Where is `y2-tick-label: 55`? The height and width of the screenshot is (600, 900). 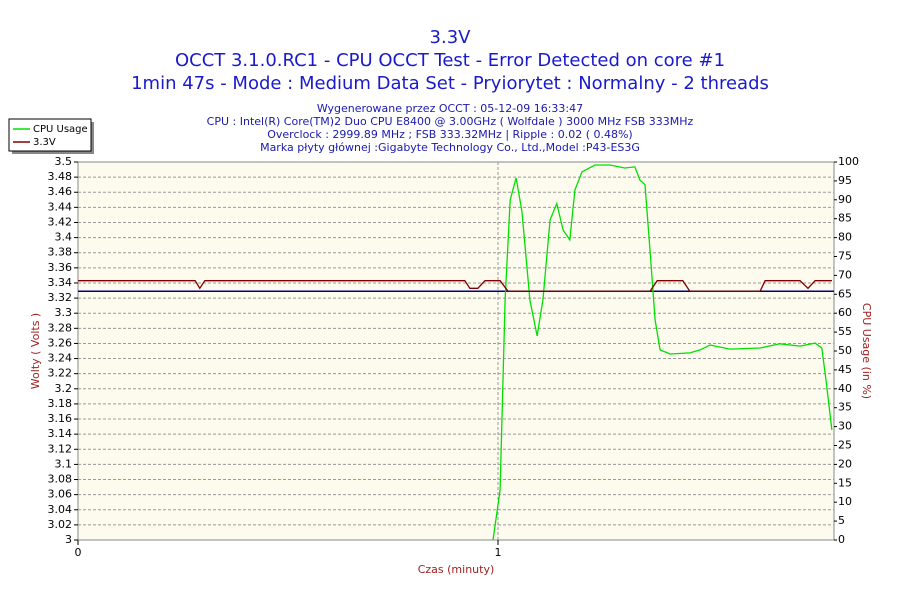
y2-tick-label: 55 is located at coordinates (845, 331).